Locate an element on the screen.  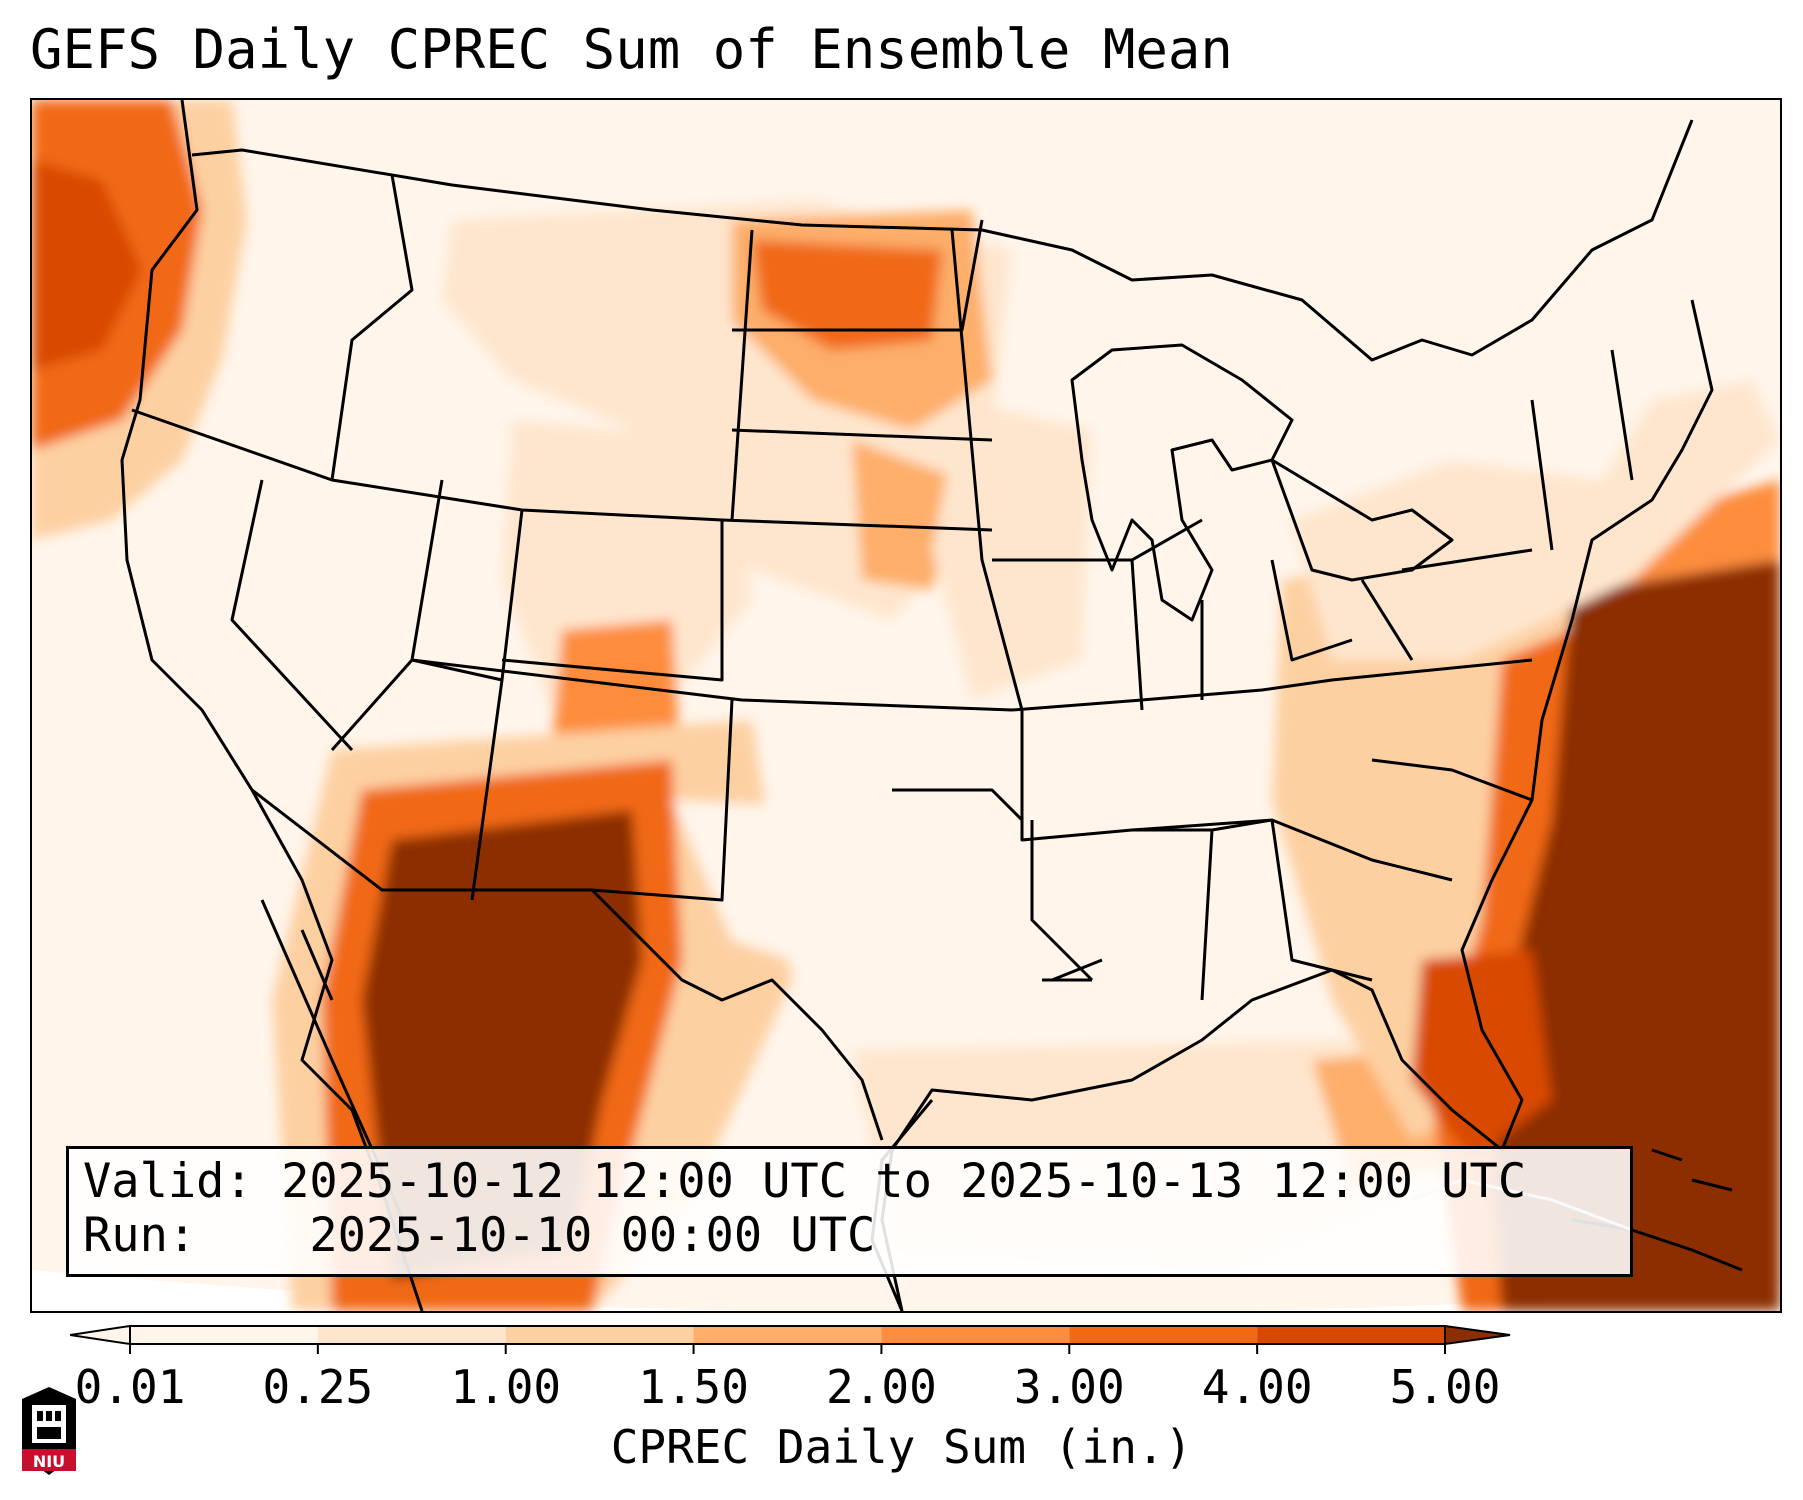
canada-border is located at coordinates (942, 240).